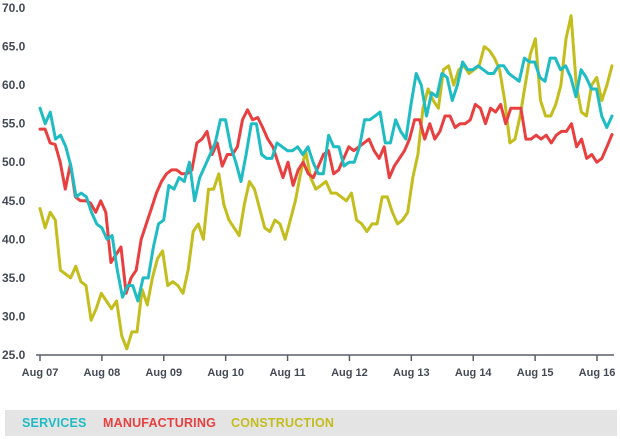 The width and height of the screenshot is (620, 439). Describe the element at coordinates (14, 85) in the screenshot. I see `y-tick-label: 60.0` at that location.